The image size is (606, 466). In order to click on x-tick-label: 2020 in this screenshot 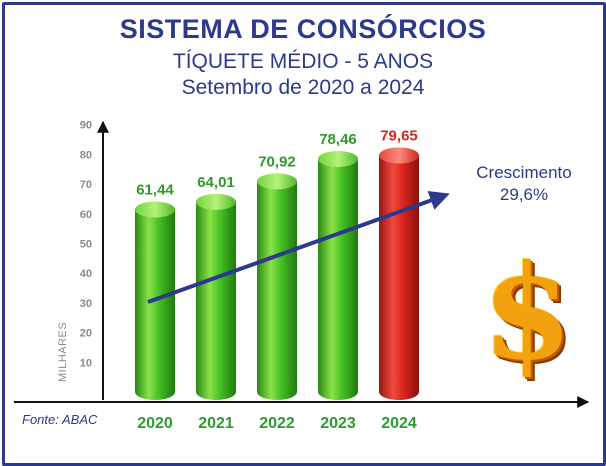, I will do `click(155, 423)`.